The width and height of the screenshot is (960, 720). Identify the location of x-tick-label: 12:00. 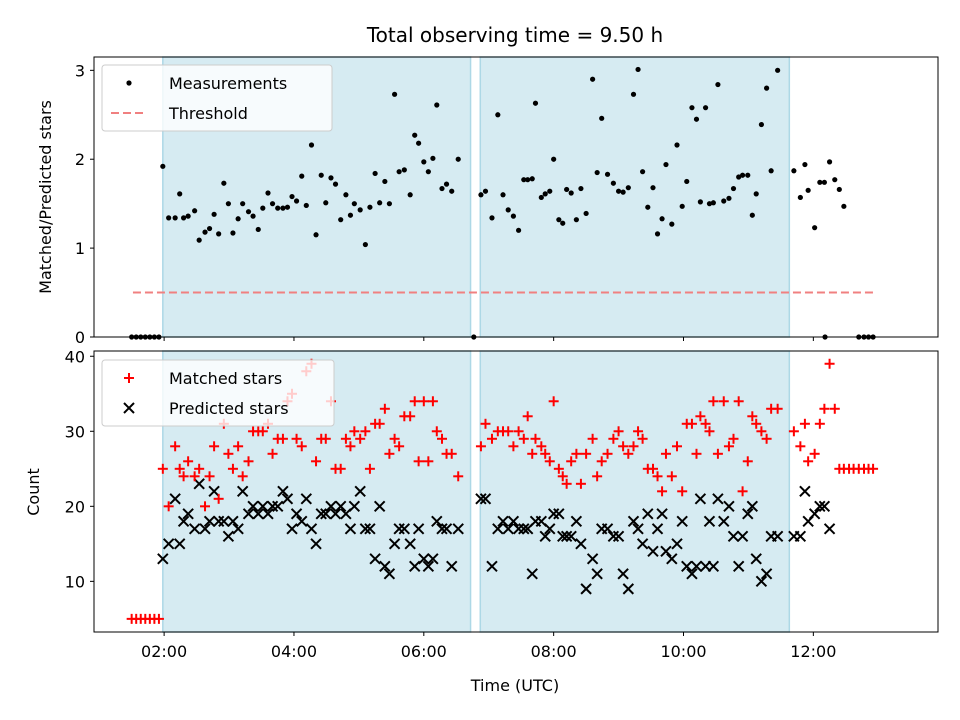
(813, 651).